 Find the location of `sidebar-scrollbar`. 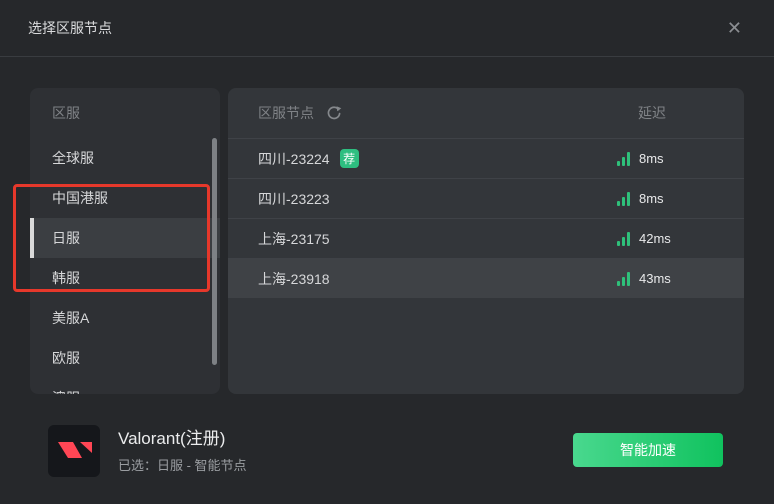

sidebar-scrollbar is located at coordinates (214, 251).